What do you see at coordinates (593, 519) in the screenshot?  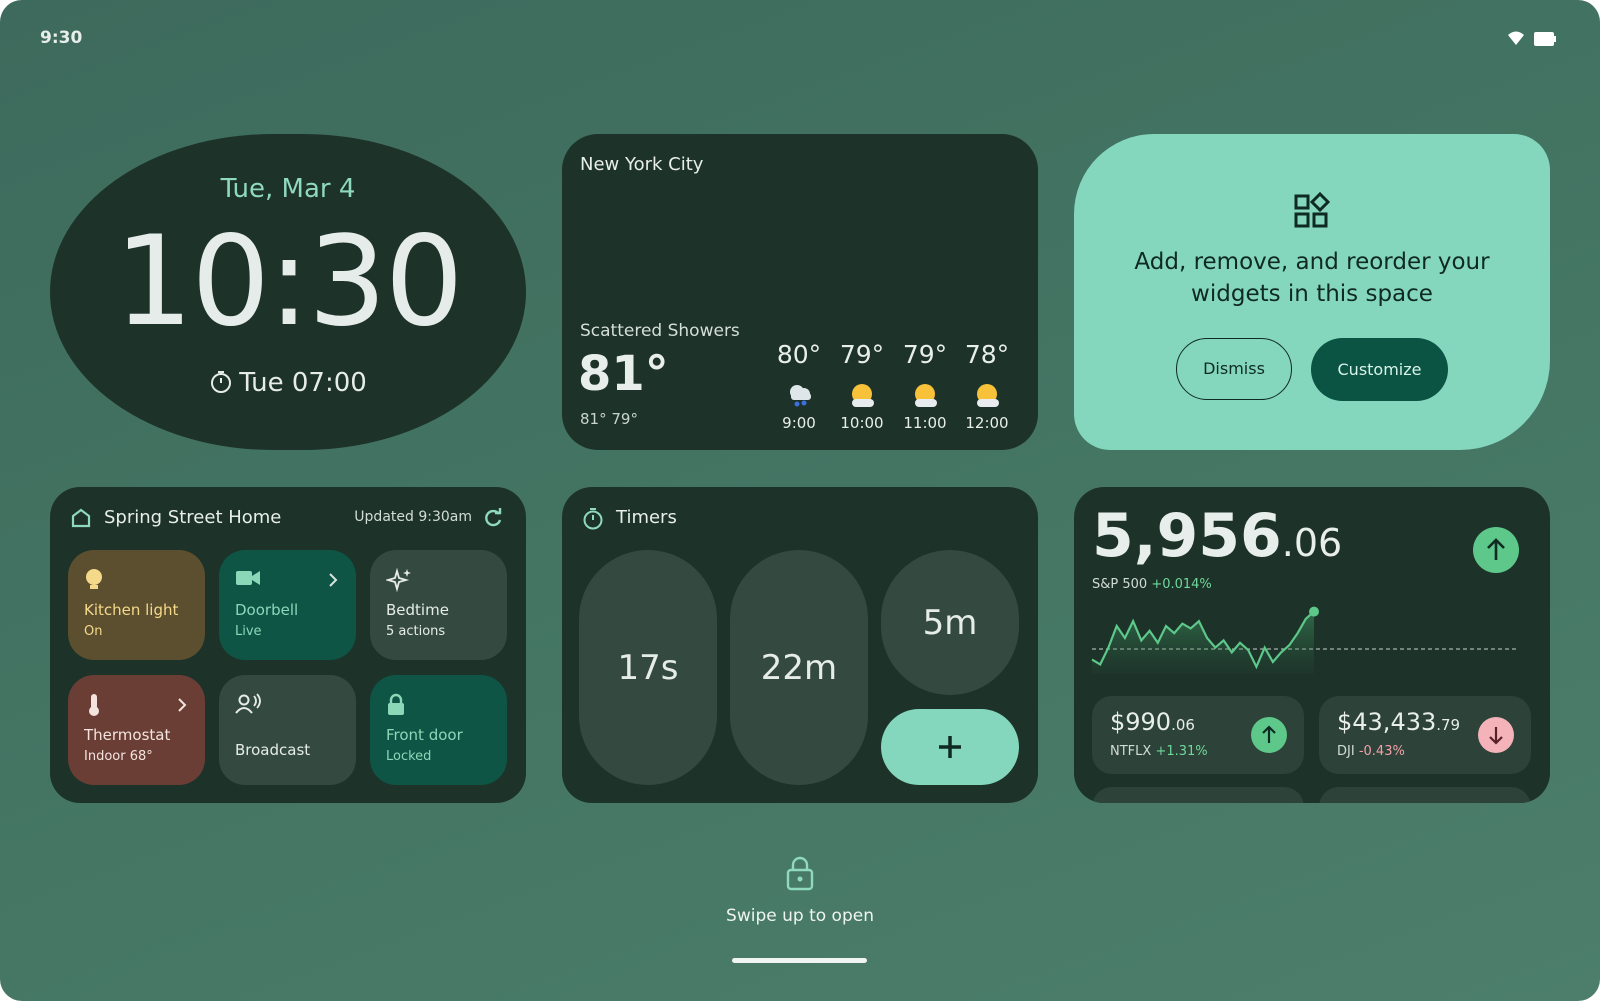 I see `timer-icon` at bounding box center [593, 519].